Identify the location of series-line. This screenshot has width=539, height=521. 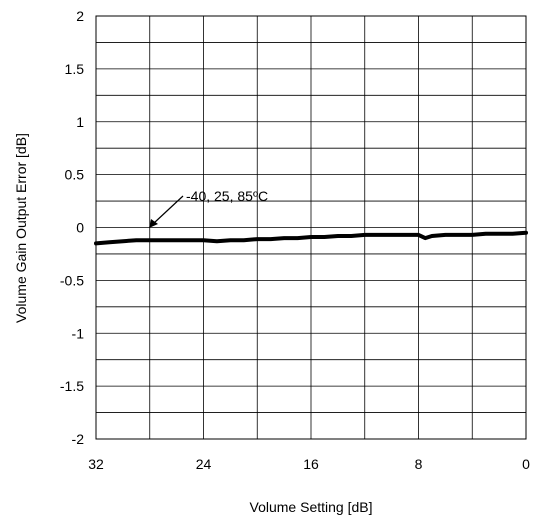
(311, 238).